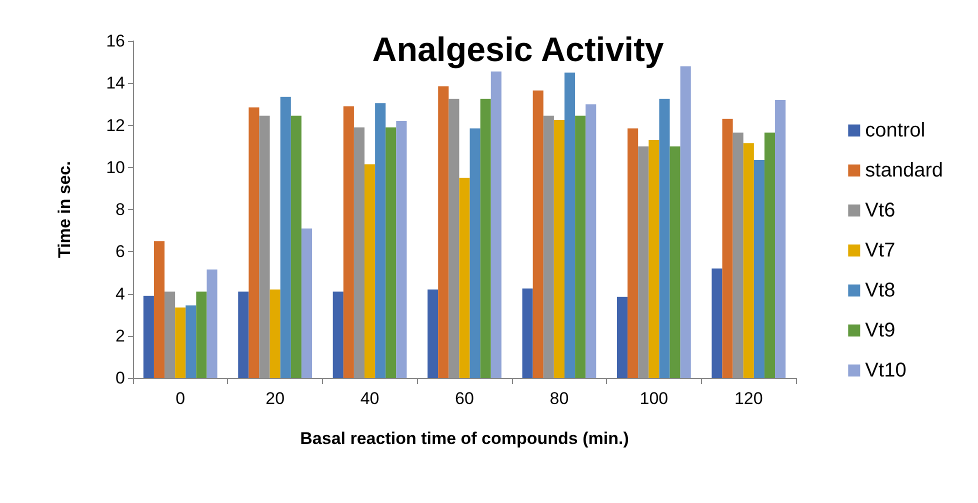 The height and width of the screenshot is (503, 978). I want to click on y-tick-label: 14, so click(115, 83).